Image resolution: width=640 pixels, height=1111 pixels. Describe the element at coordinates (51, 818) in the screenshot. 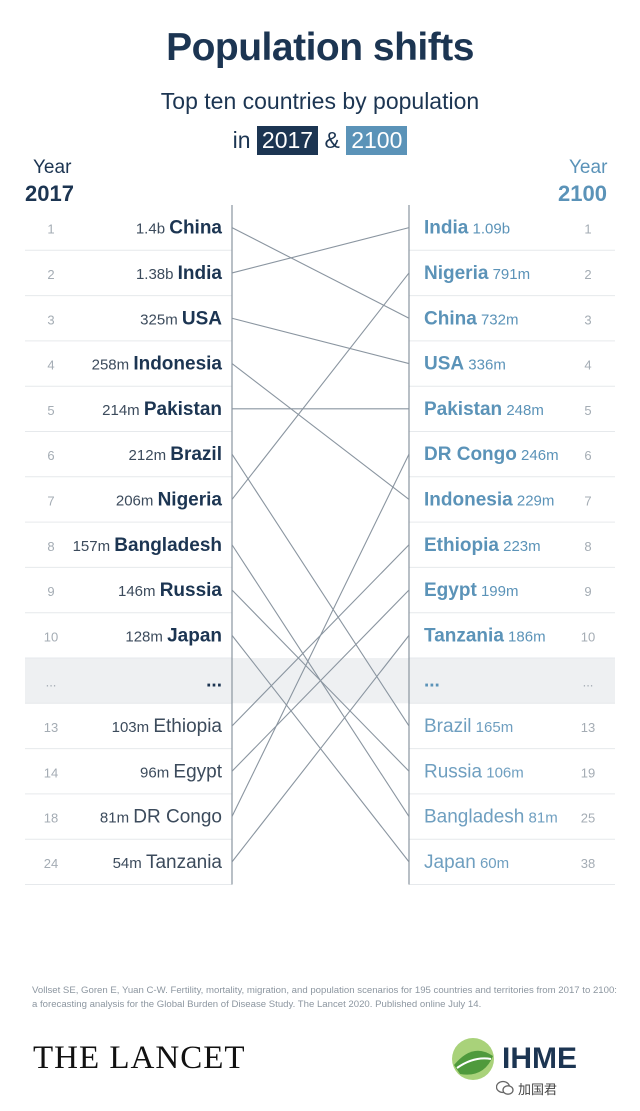

I see `left-rank-label: 18` at that location.